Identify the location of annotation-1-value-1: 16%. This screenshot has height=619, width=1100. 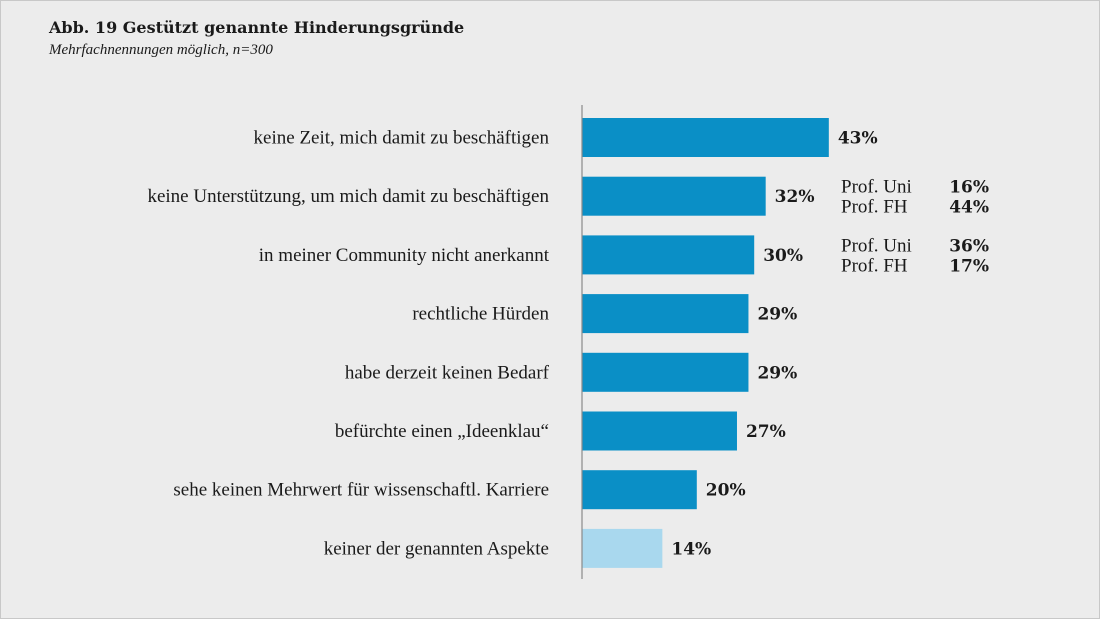
(969, 188).